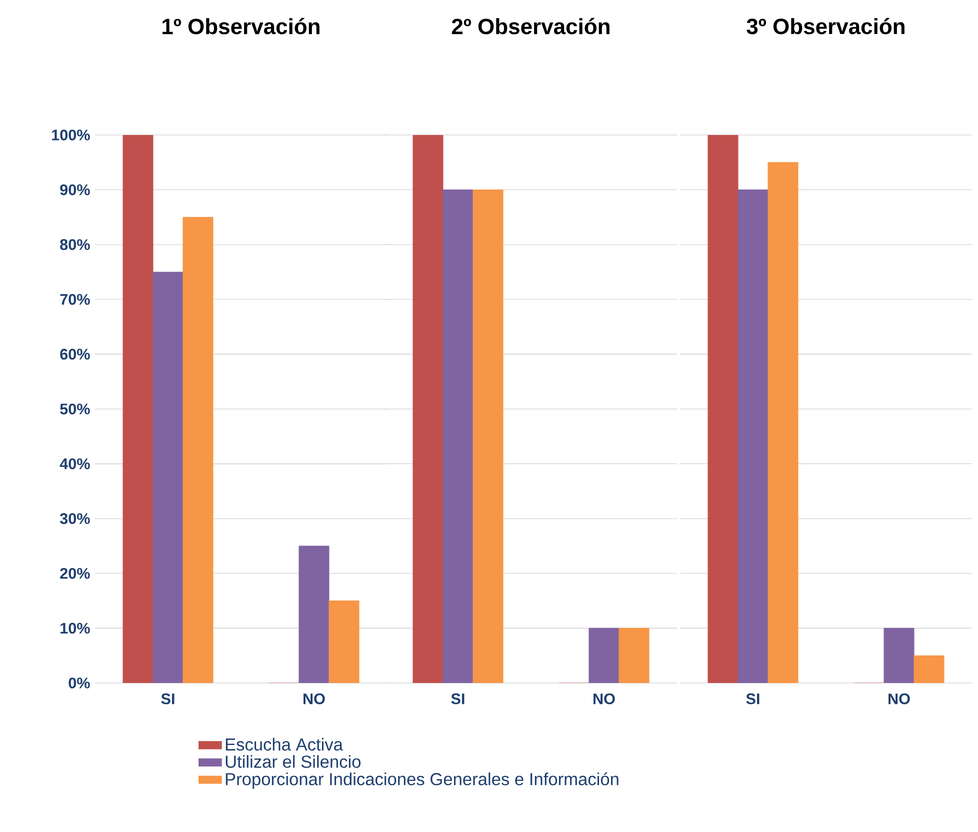 Image resolution: width=978 pixels, height=832 pixels. I want to click on y-tick-label: 100%, so click(71, 135).